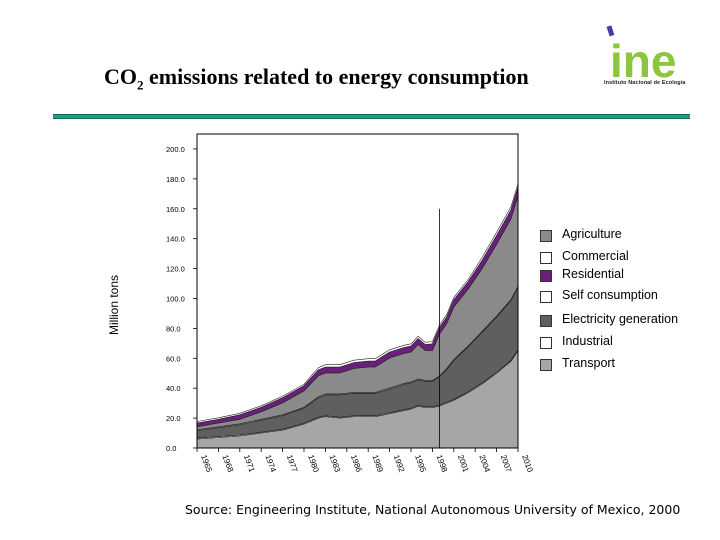 Image resolution: width=720 pixels, height=540 pixels. What do you see at coordinates (206, 464) in the screenshot?
I see `x-tick-label: 1965` at bounding box center [206, 464].